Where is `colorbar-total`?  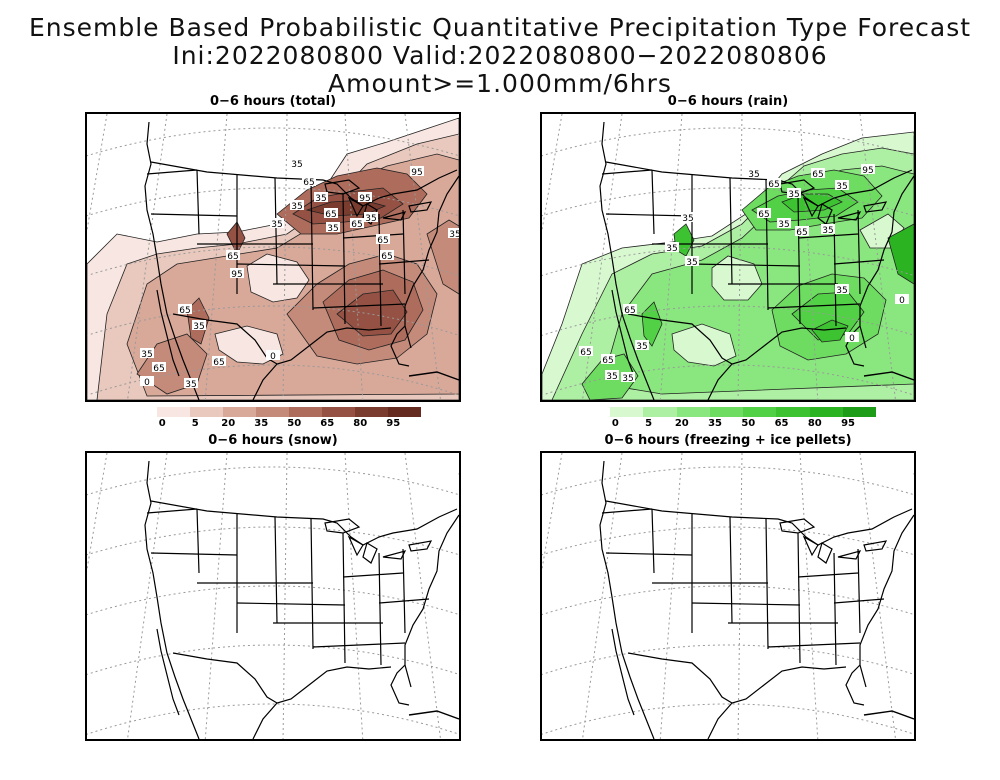
colorbar-total is located at coordinates (289, 412).